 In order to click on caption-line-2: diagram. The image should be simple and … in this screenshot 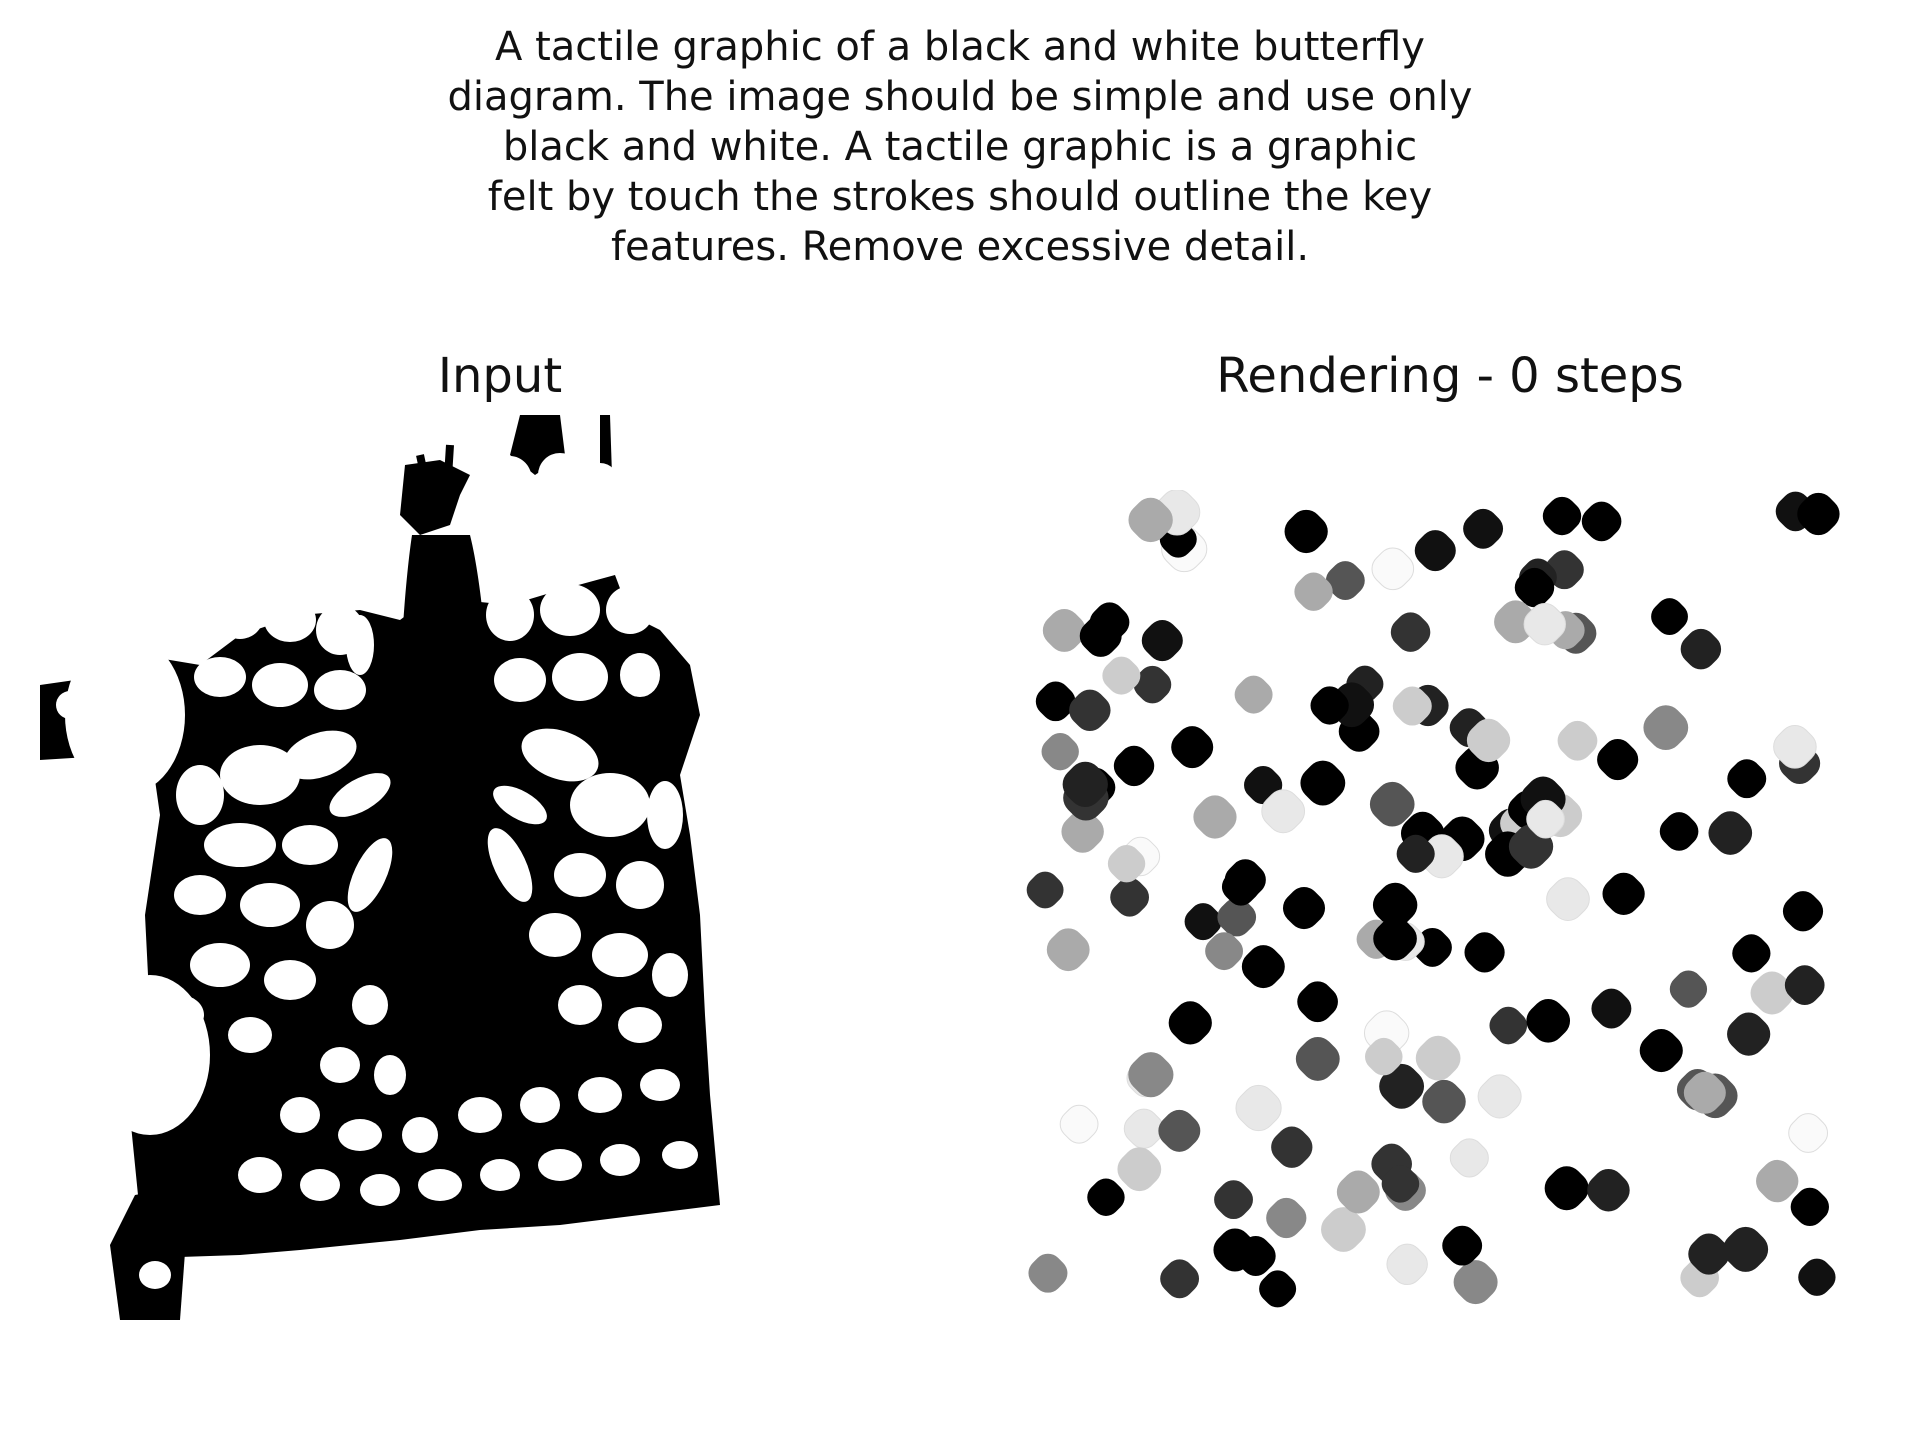, I will do `click(960, 97)`.